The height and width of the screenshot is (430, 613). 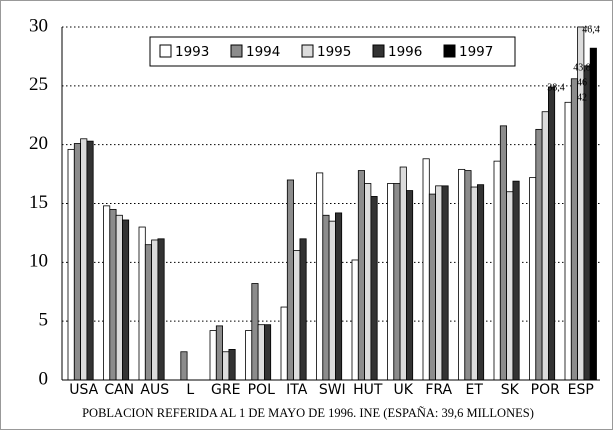 I want to click on x-tick-label: SWI, so click(x=332, y=390).